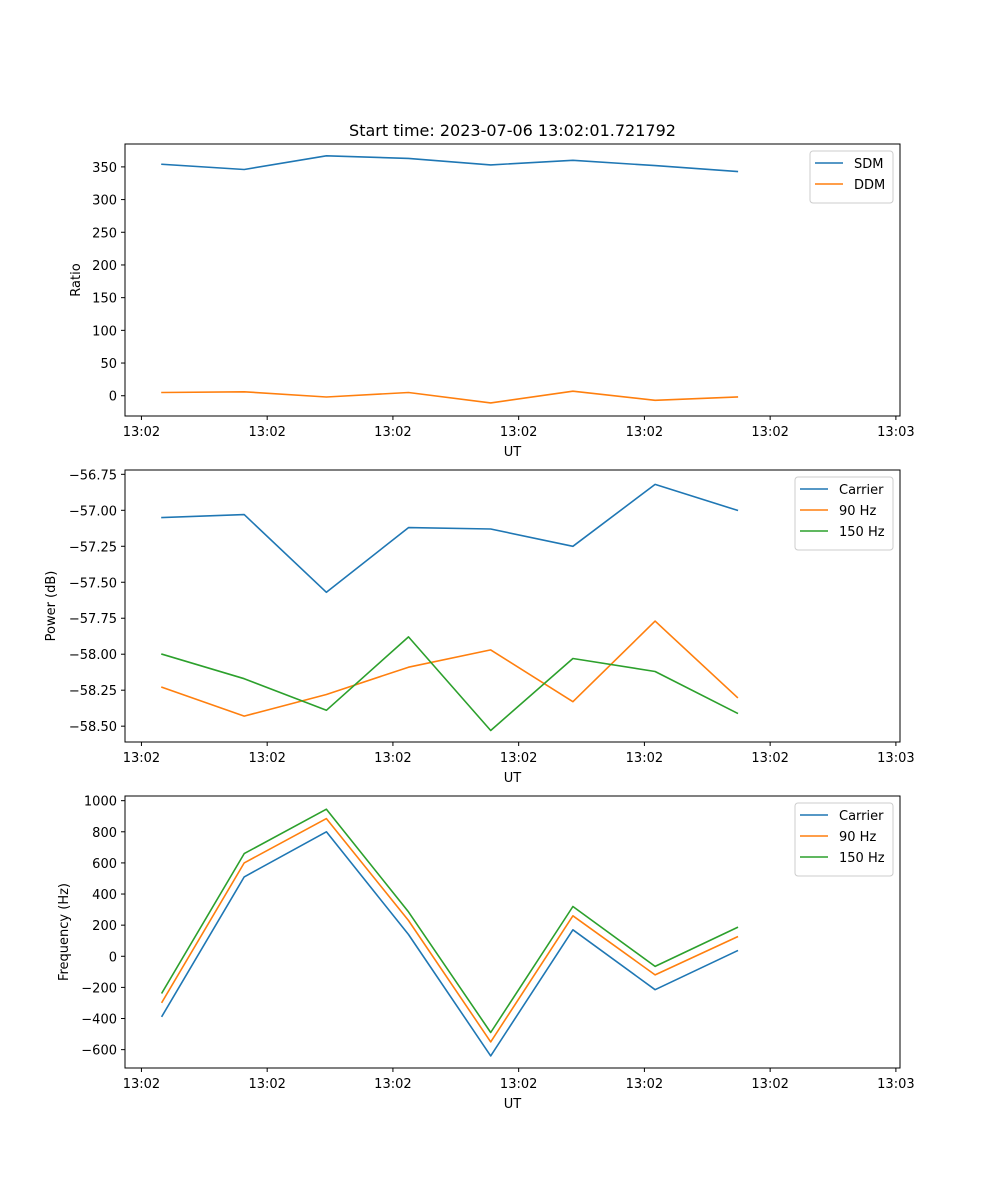  Describe the element at coordinates (104, 895) in the screenshot. I see `y-tick-label: 400` at that location.